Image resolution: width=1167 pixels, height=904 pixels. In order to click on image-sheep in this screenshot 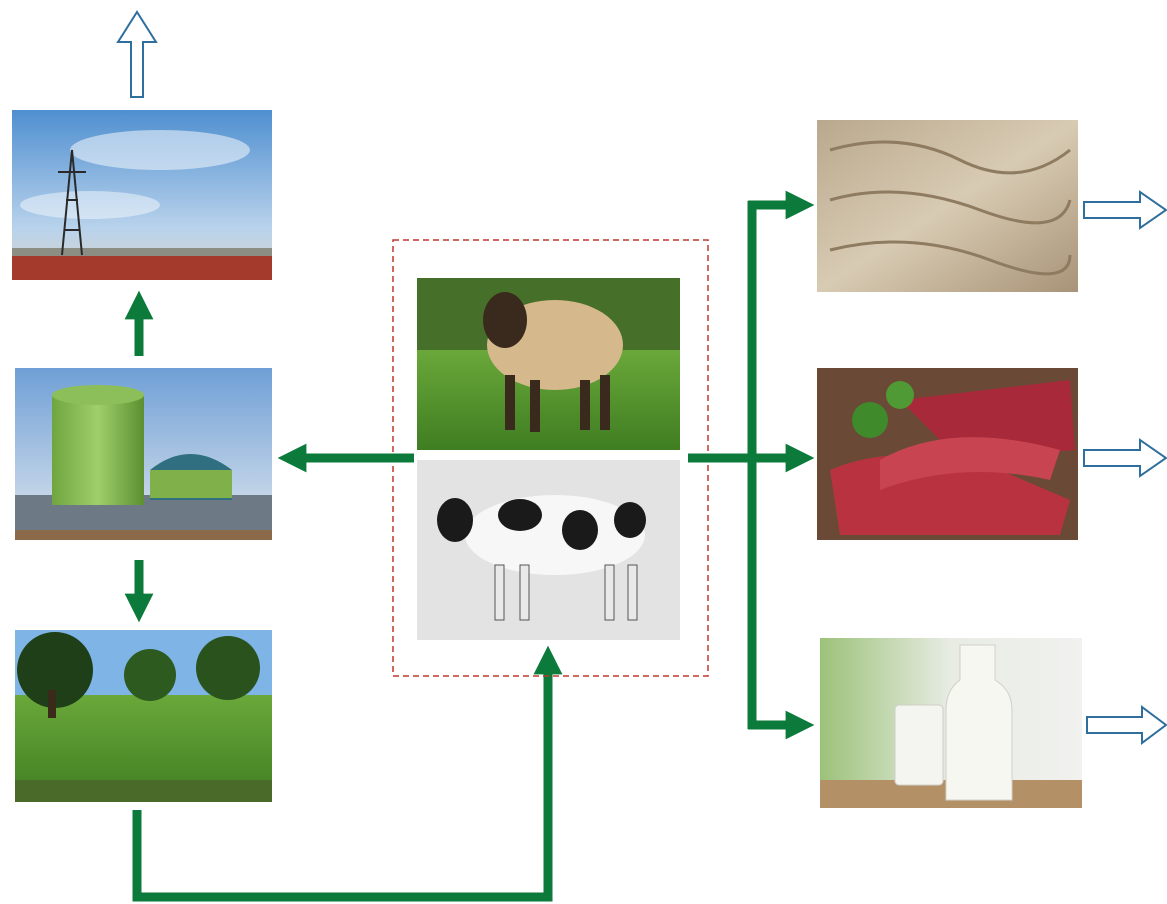, I will do `click(548, 364)`.